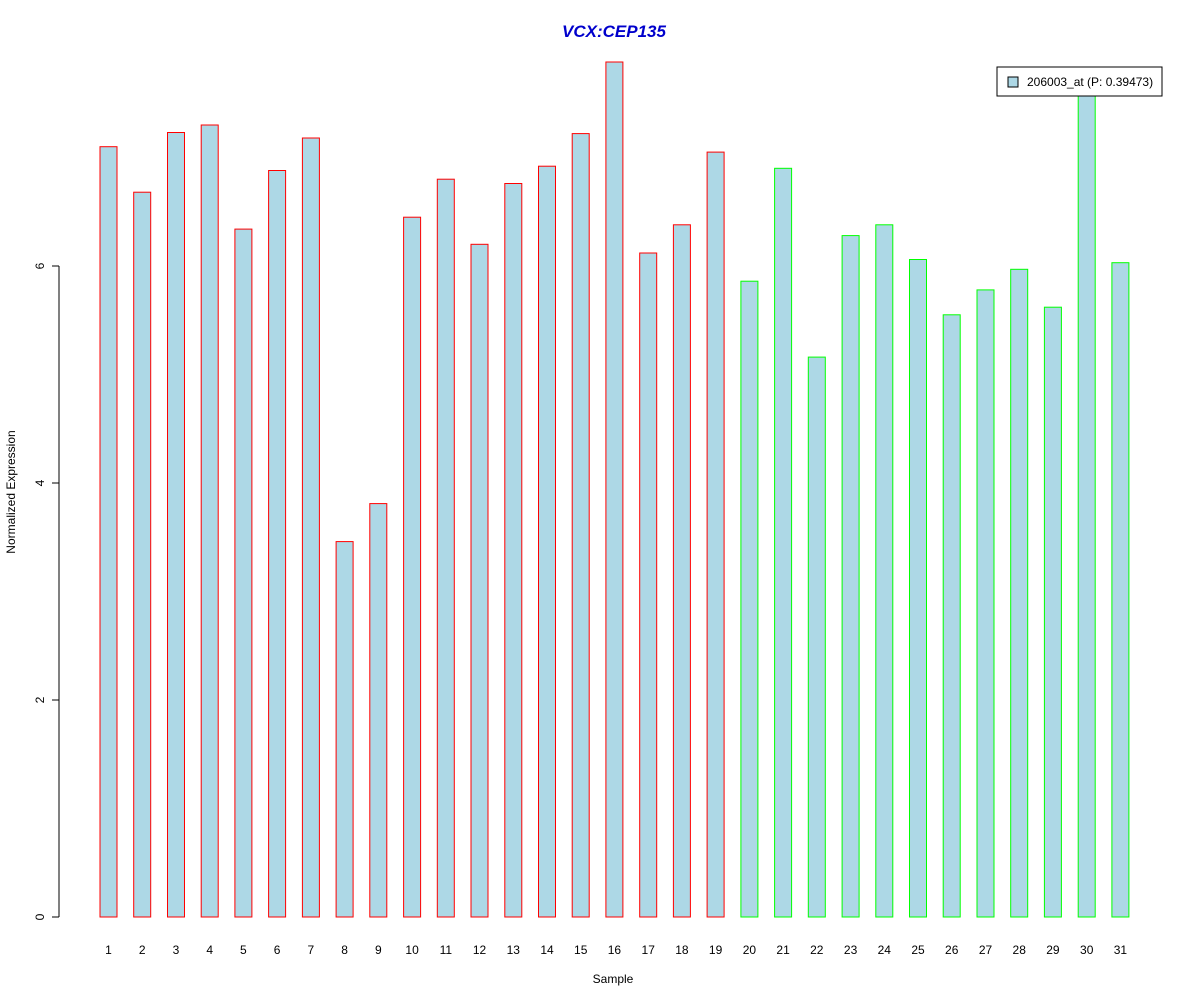 The image size is (1200, 1000). What do you see at coordinates (1053, 950) in the screenshot?
I see `x-tick-label: 29` at bounding box center [1053, 950].